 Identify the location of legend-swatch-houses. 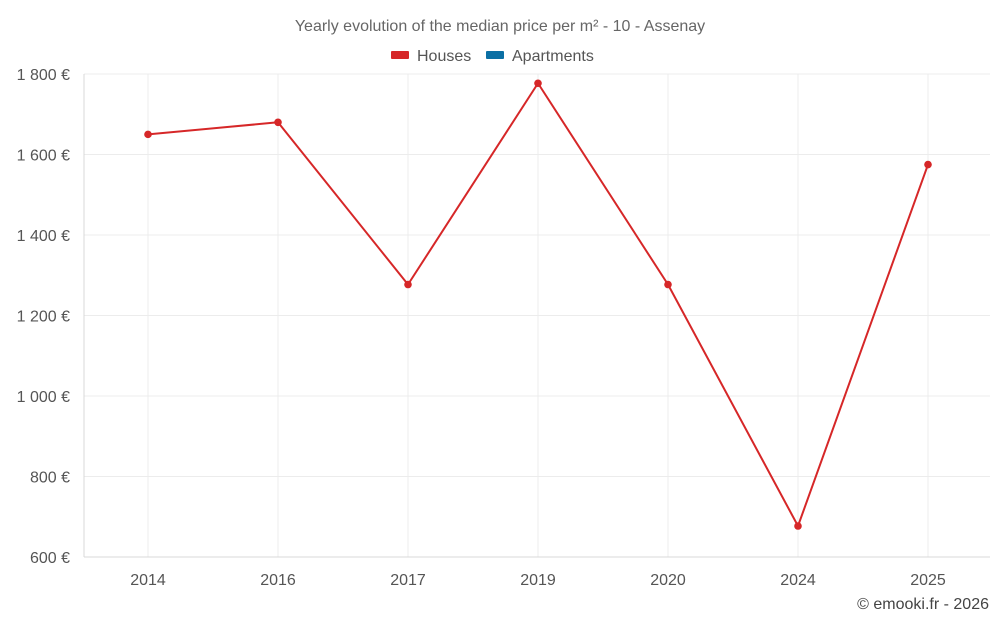
(400, 55).